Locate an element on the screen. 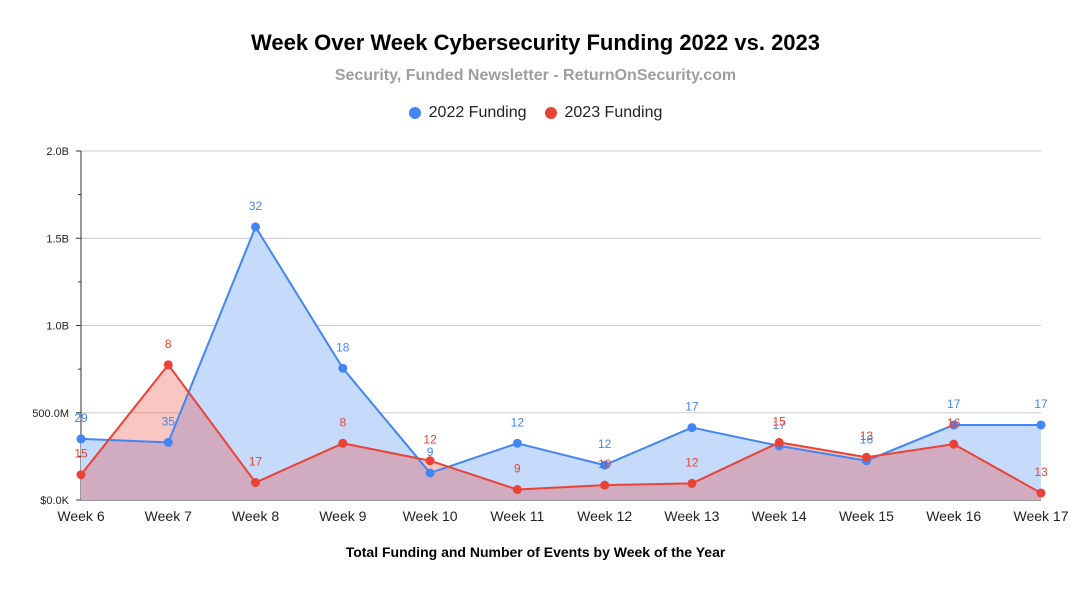 This screenshot has width=1071, height=591. legend-entry-2022: 2022 Funding is located at coordinates (467, 113).